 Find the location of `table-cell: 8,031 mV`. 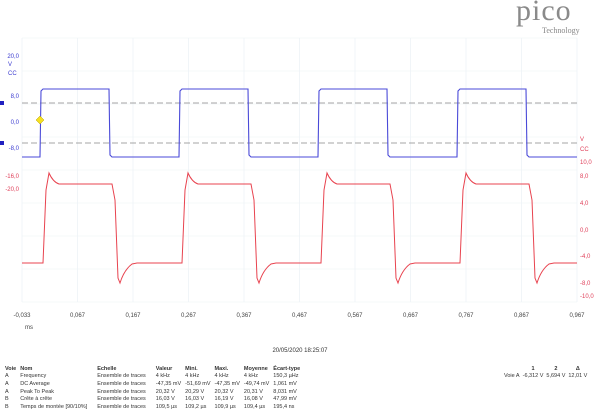

table-cell: 8,031 mV is located at coordinates (285, 391).